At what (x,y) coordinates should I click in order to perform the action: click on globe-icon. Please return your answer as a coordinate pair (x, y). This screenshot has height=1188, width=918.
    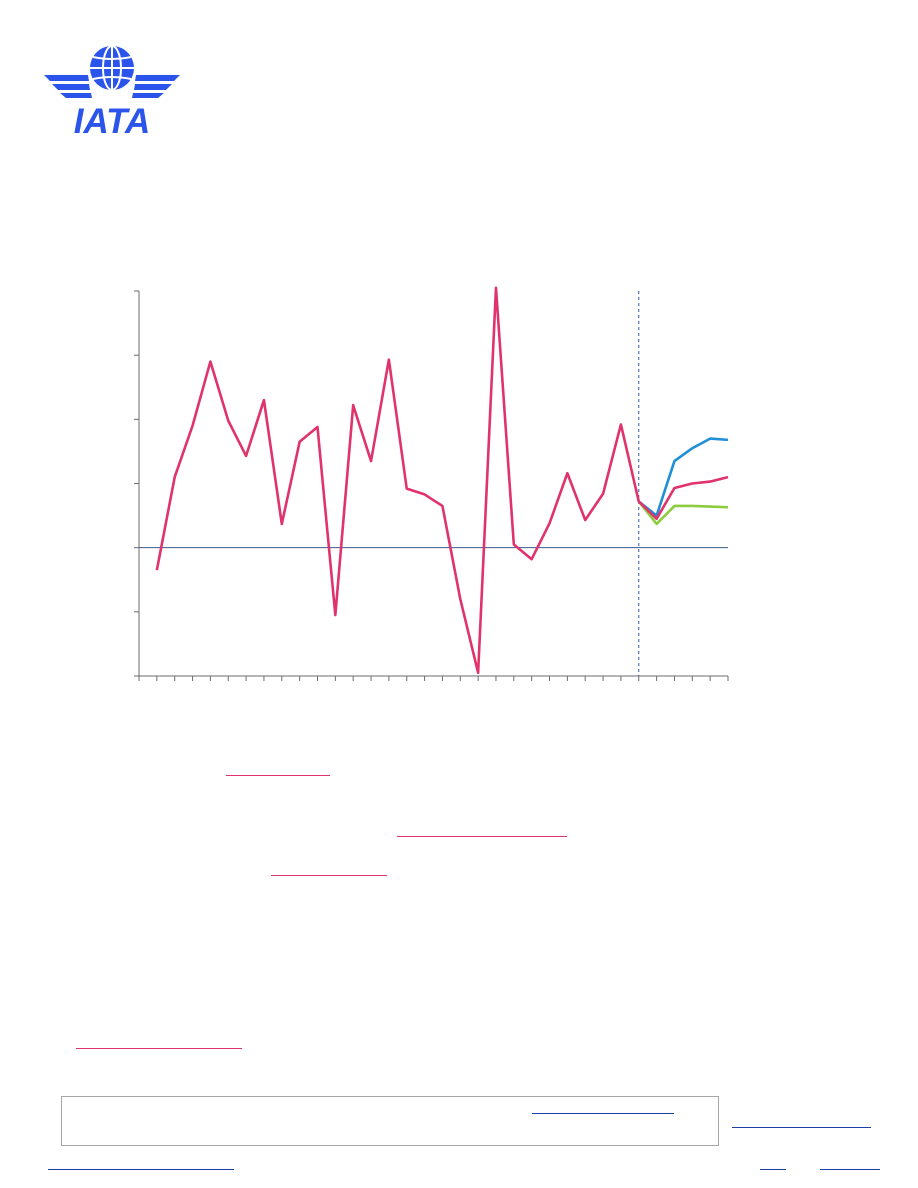
    Looking at the image, I should click on (112, 68).